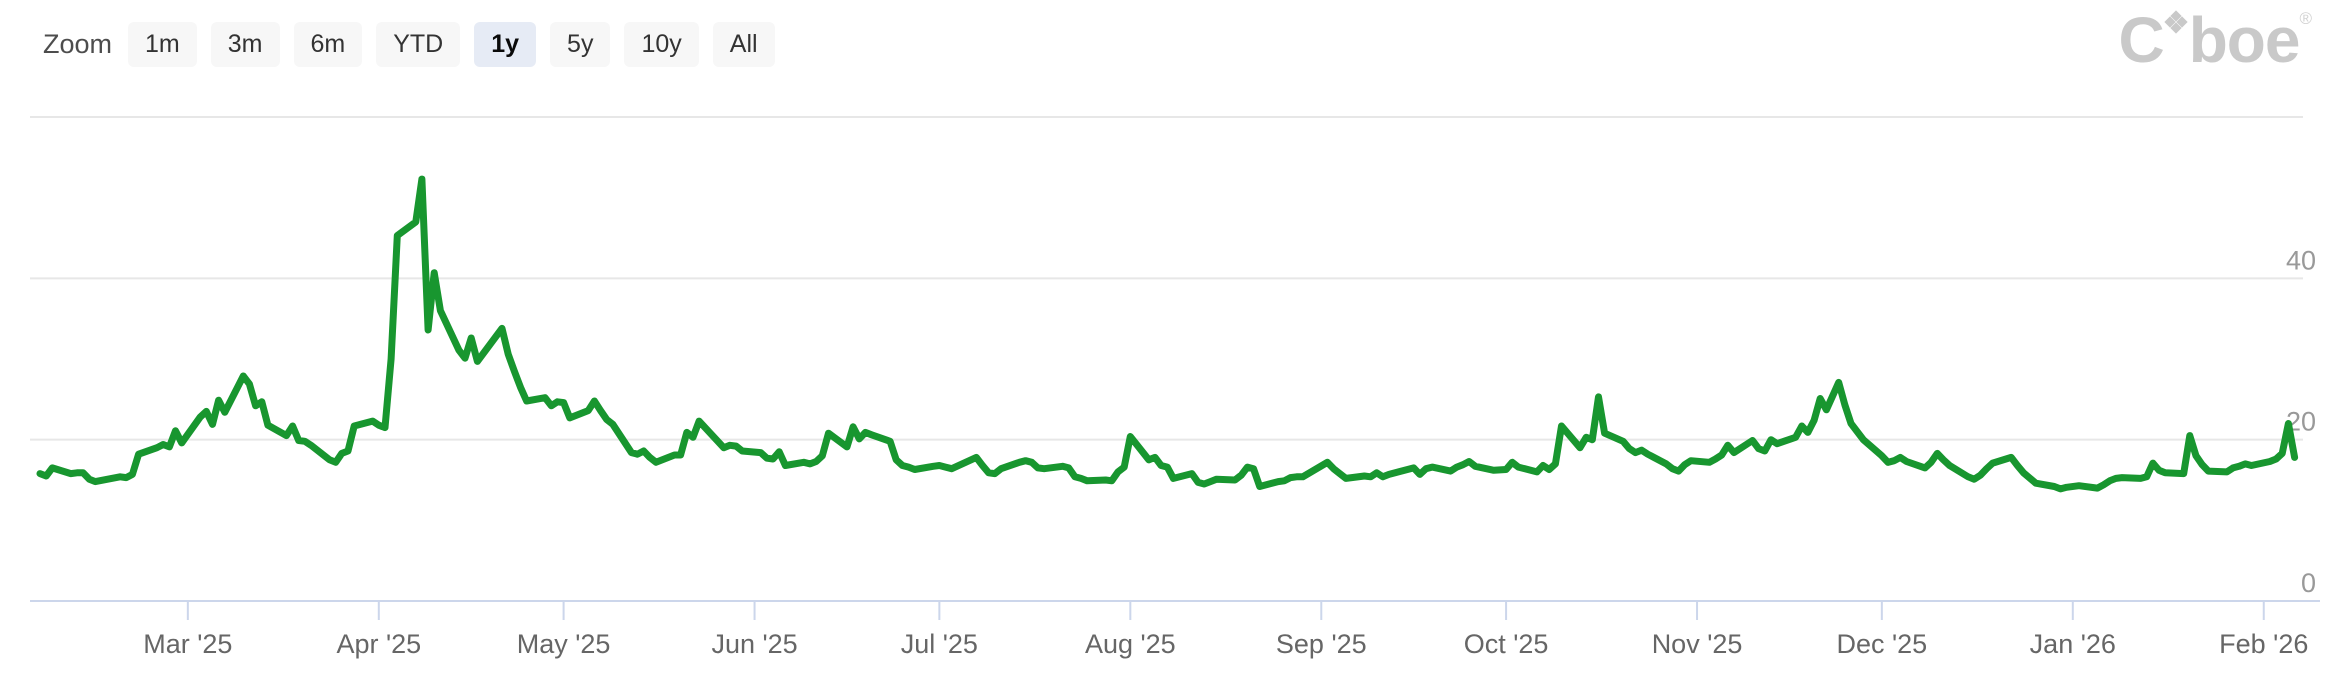 The height and width of the screenshot is (674, 2336). I want to click on zoom-button-6m: 6m, so click(328, 44).